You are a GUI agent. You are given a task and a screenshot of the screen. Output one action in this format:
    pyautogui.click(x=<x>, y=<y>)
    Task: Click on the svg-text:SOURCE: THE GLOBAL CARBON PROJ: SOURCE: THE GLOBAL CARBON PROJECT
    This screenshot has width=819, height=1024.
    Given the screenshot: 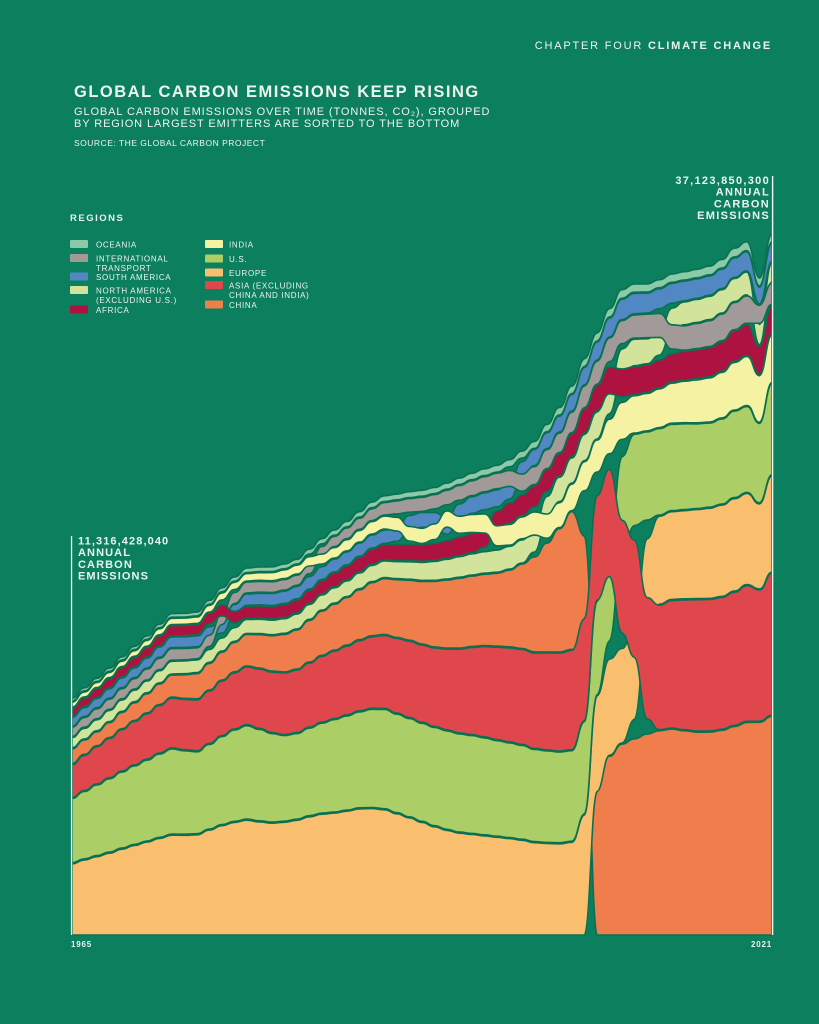 What is the action you would take?
    pyautogui.click(x=169, y=143)
    